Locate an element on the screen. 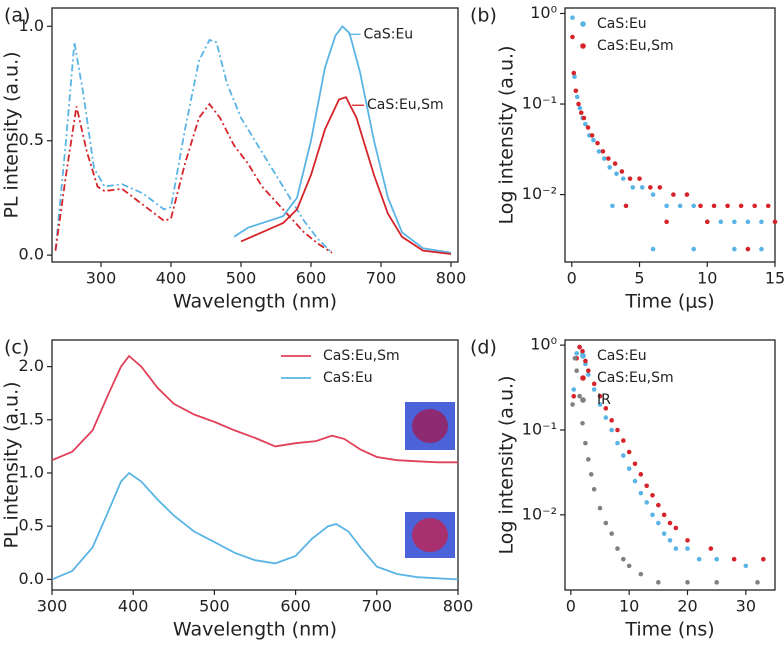 The height and width of the screenshot is (650, 784). y-axis-title: Log intensity (a.u.) is located at coordinates (507, 135).